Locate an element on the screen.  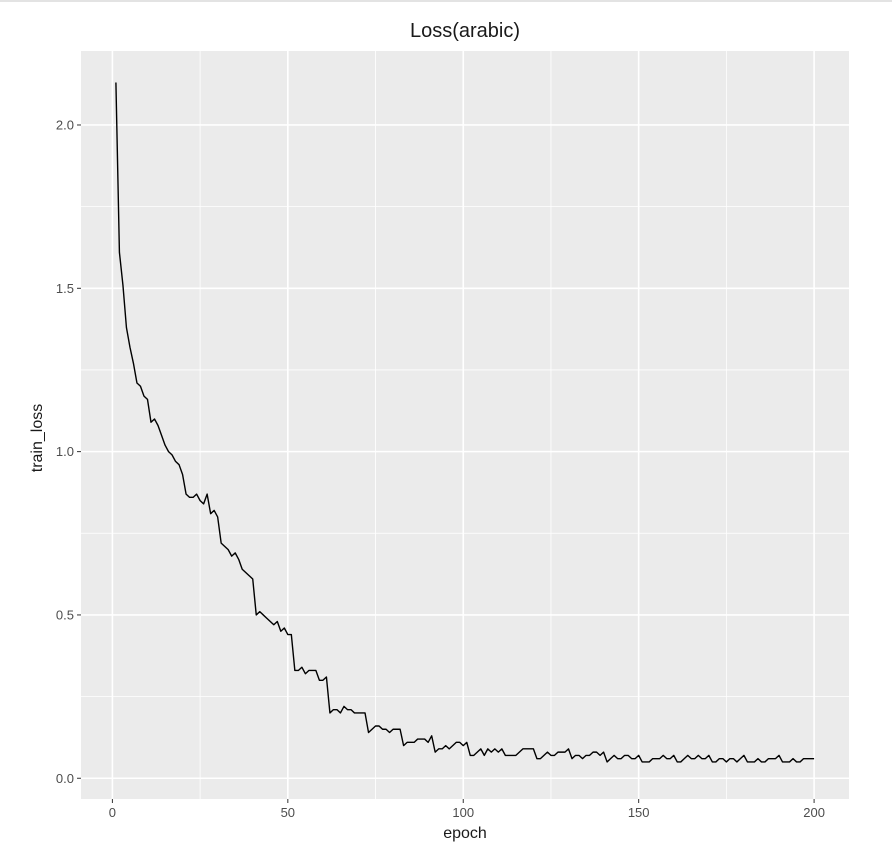
y-axis-title: train_loss is located at coordinates (37, 438).